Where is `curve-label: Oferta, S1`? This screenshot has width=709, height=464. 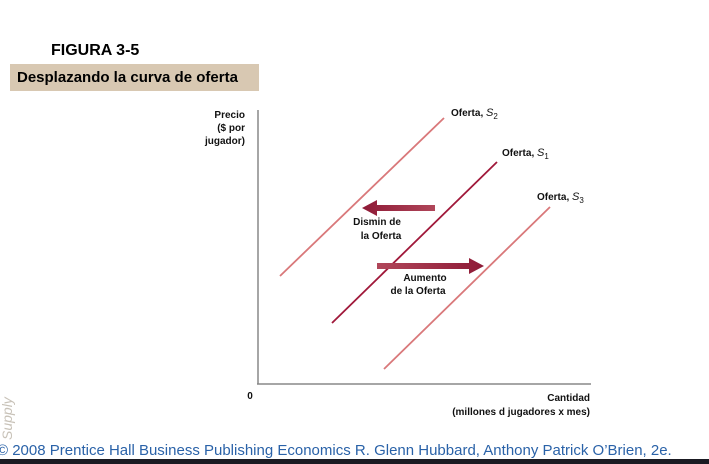 curve-label: Oferta, S1 is located at coordinates (525, 154).